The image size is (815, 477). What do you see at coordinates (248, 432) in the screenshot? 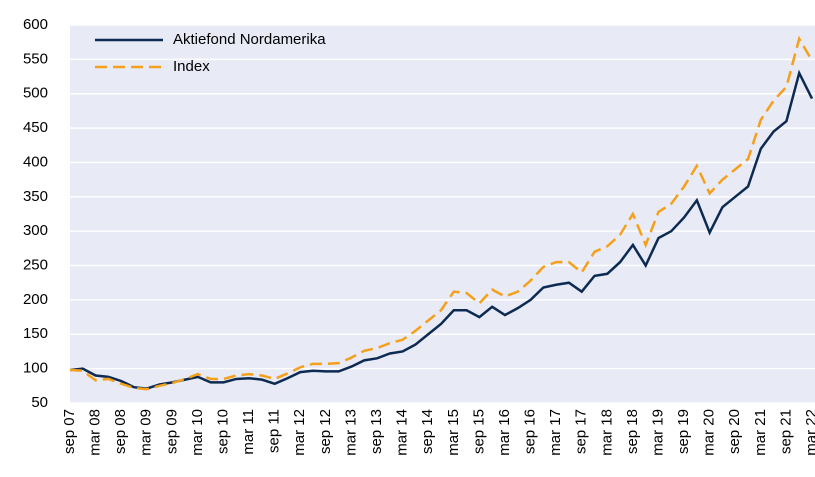
I see `x-tick-label: mar 11` at bounding box center [248, 432].